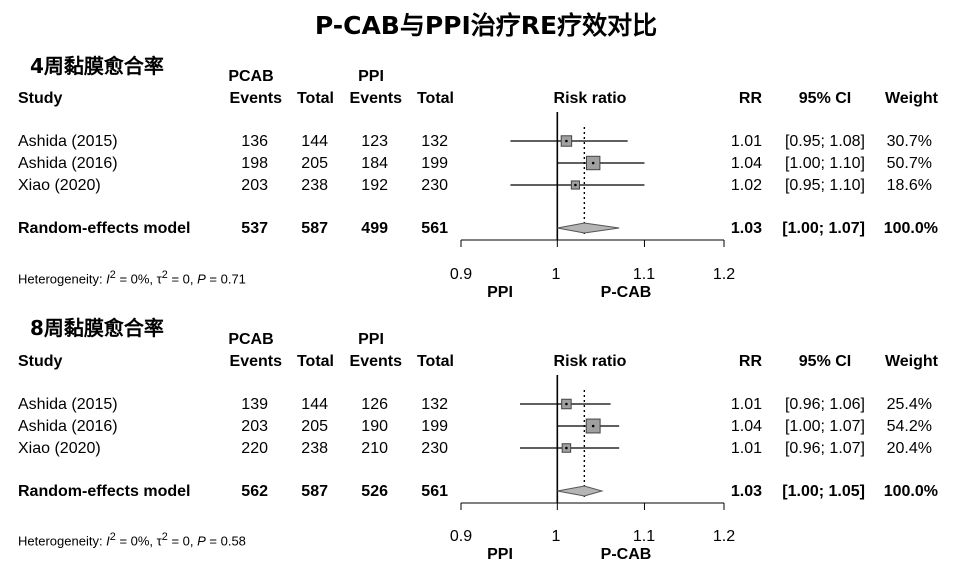  What do you see at coordinates (254, 228) in the screenshot?
I see `model-events-pcab: 537` at bounding box center [254, 228].